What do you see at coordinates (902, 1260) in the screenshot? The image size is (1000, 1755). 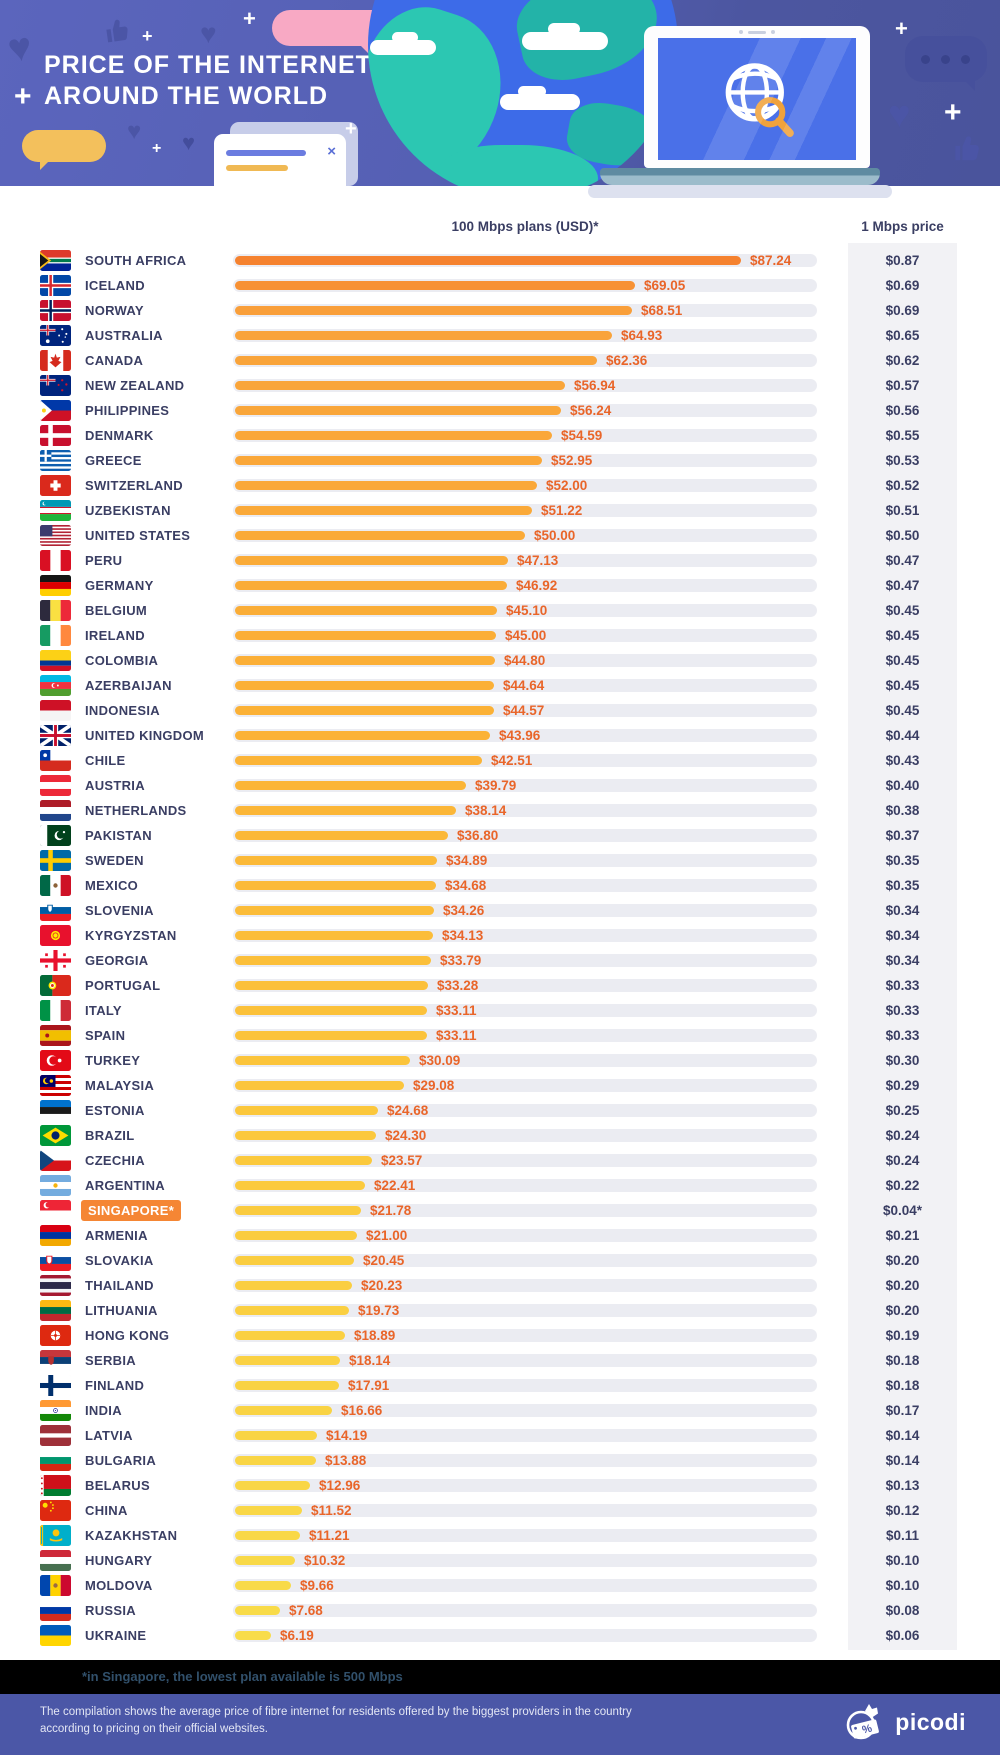 I see `mbps-price: $0.20` at bounding box center [902, 1260].